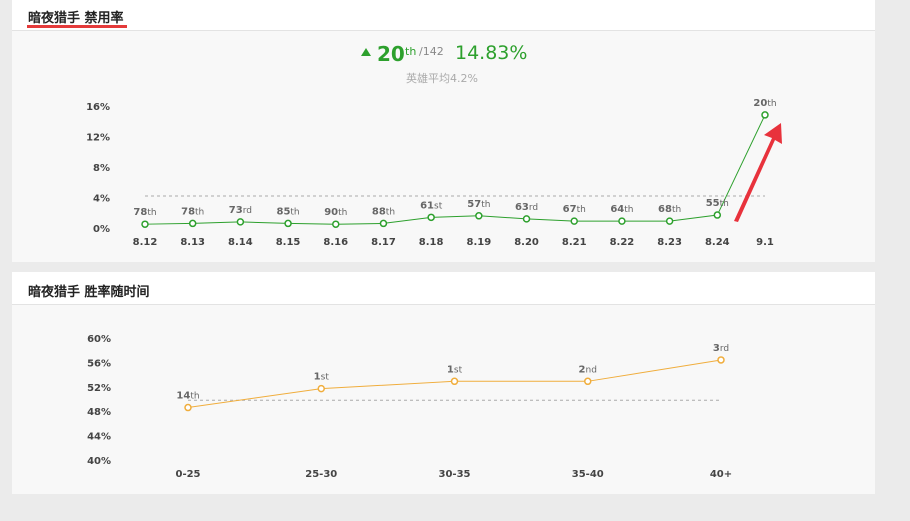  I want to click on ban-summary: 20 th /142 14.83% 英雄平均4.2%, so click(443, 64).